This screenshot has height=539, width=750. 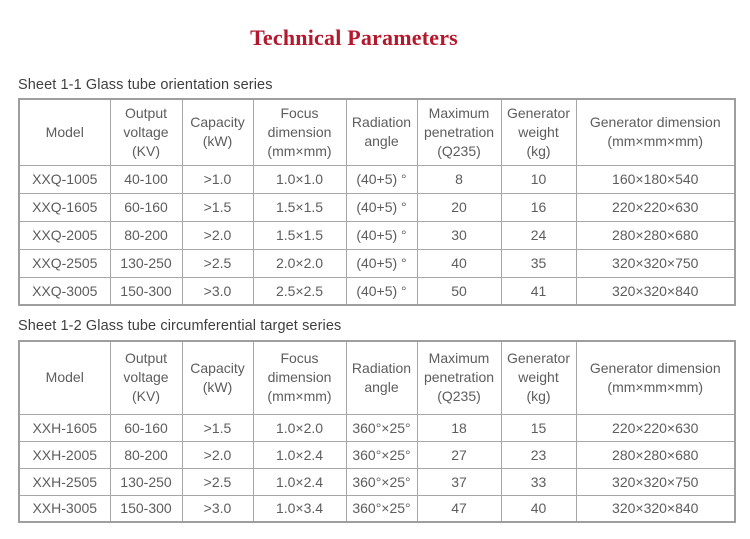 I want to click on table-cell: XXQ-1605, so click(x=64, y=207).